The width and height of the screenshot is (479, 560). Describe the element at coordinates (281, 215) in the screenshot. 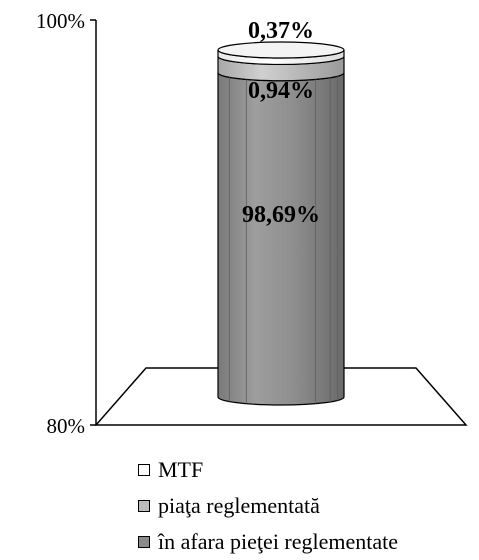

I see `data-label-outside-regulated-market: 98,69%` at that location.